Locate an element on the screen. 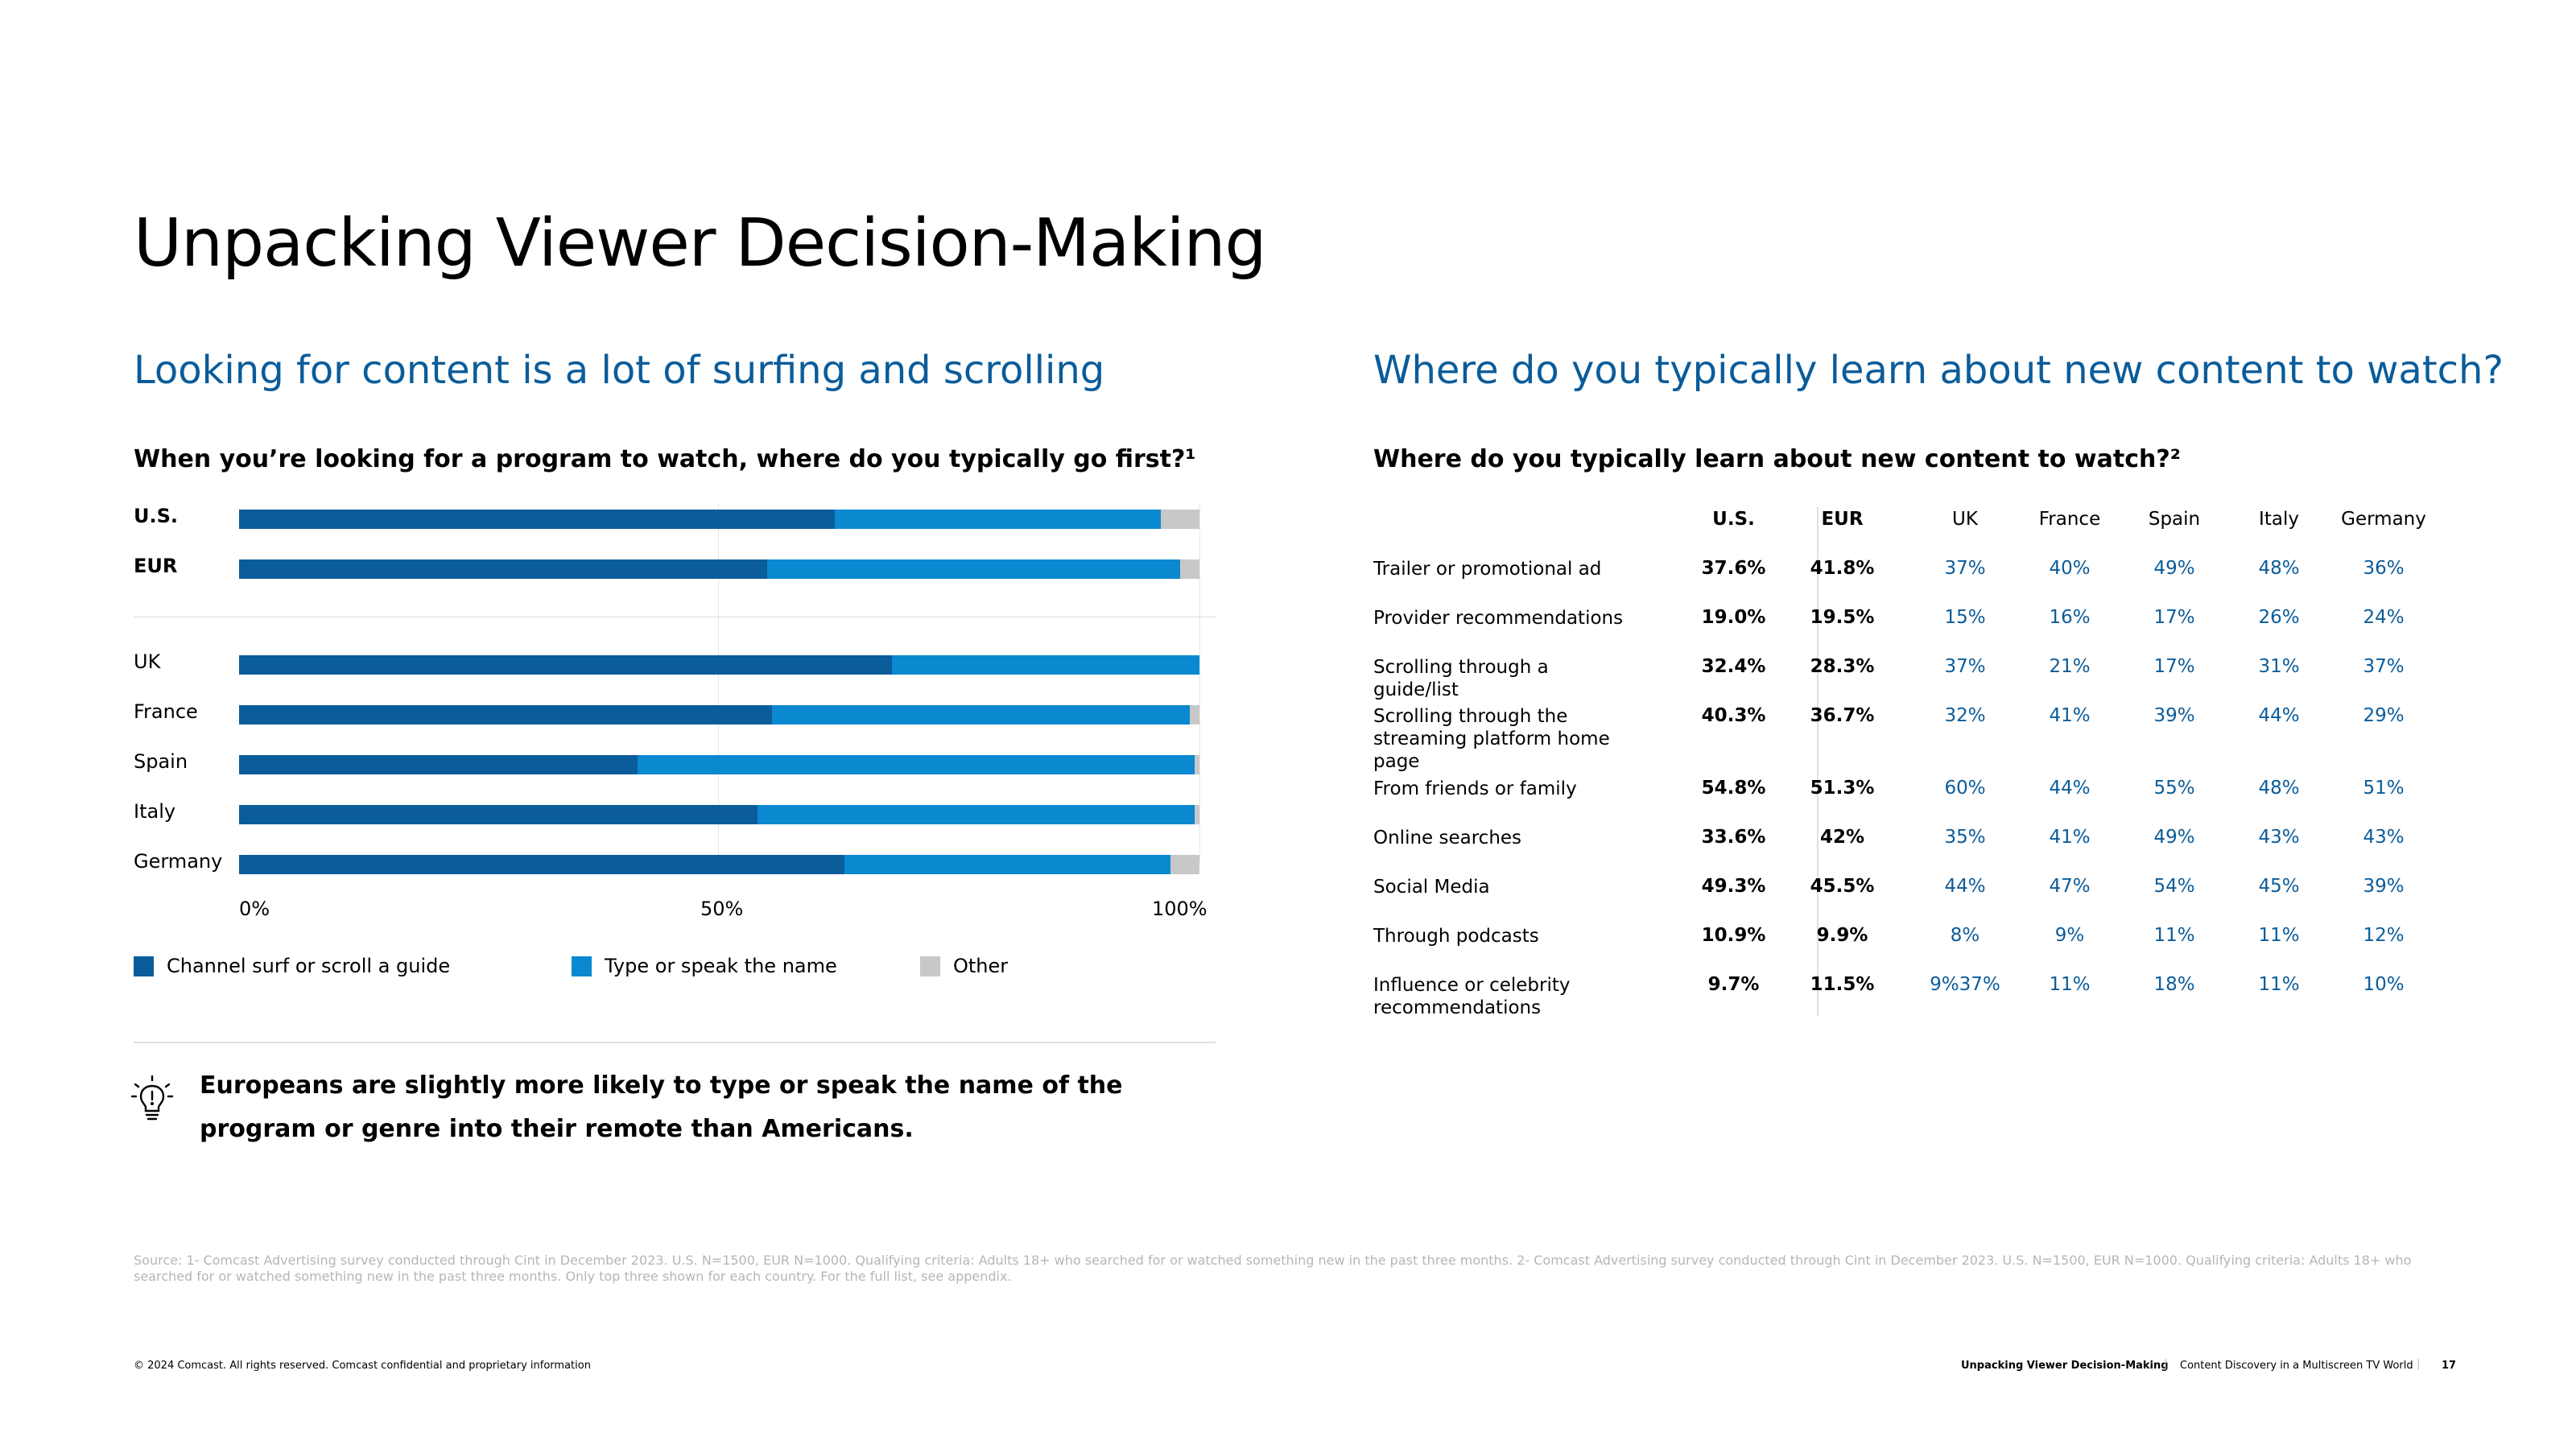 Image resolution: width=2576 pixels, height=1449 pixels. cell-eur: 11.5% is located at coordinates (1842, 984).